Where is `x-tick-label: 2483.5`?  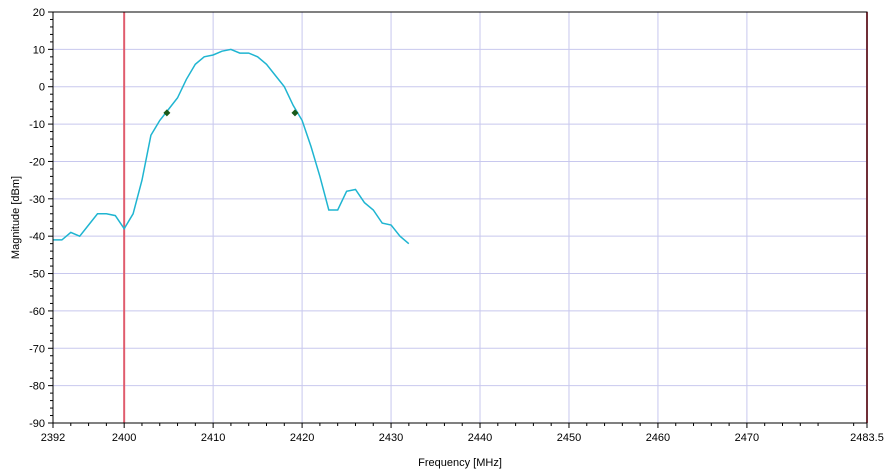 x-tick-label: 2483.5 is located at coordinates (867, 438).